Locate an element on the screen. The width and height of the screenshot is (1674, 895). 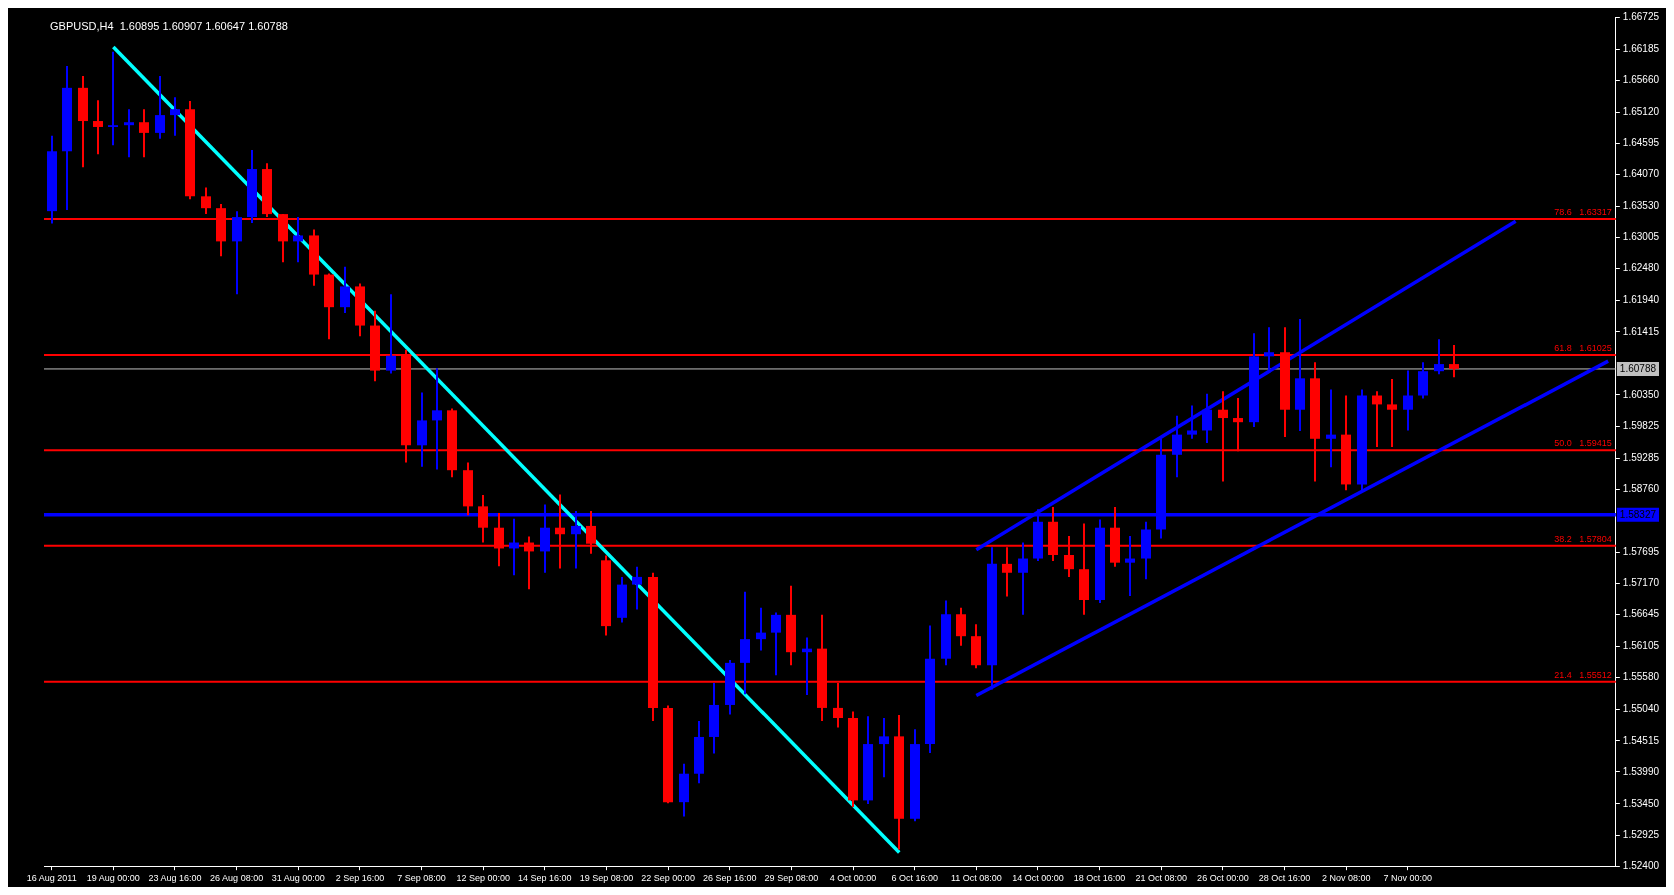
y-tick-label: 1.63530 is located at coordinates (1641, 206).